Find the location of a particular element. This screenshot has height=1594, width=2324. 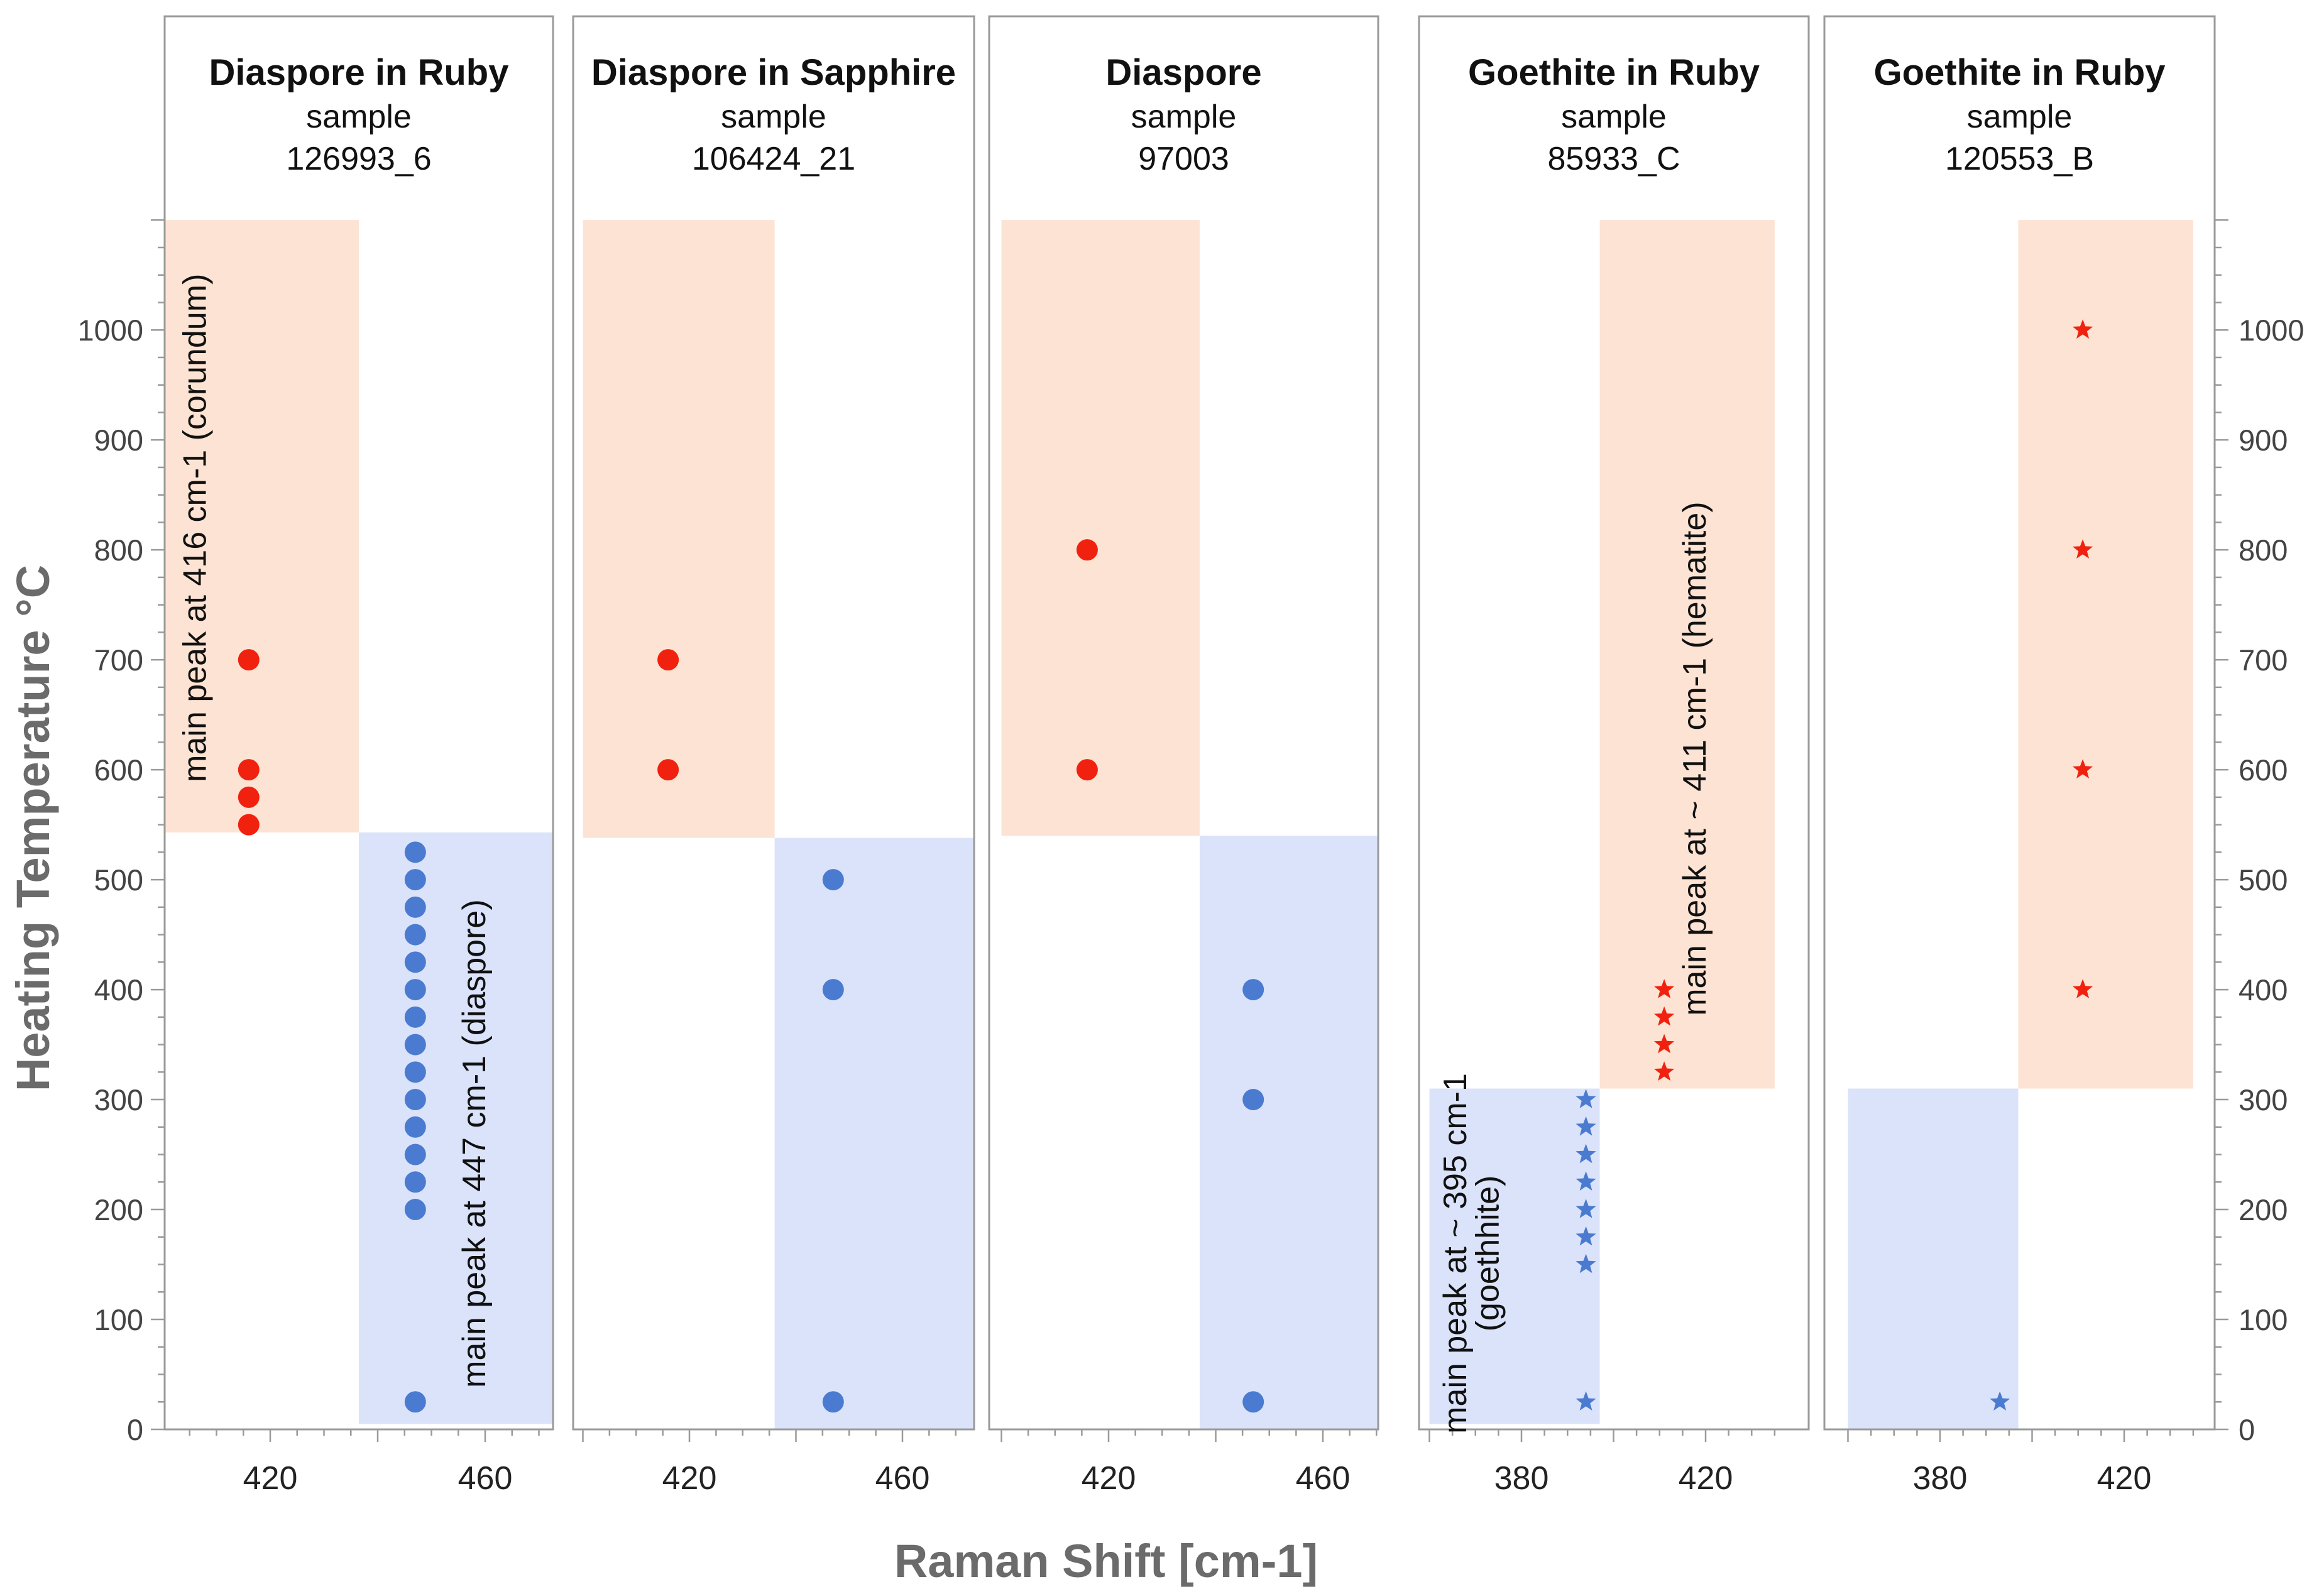

panel-1-sample-label: sample is located at coordinates (359, 117).